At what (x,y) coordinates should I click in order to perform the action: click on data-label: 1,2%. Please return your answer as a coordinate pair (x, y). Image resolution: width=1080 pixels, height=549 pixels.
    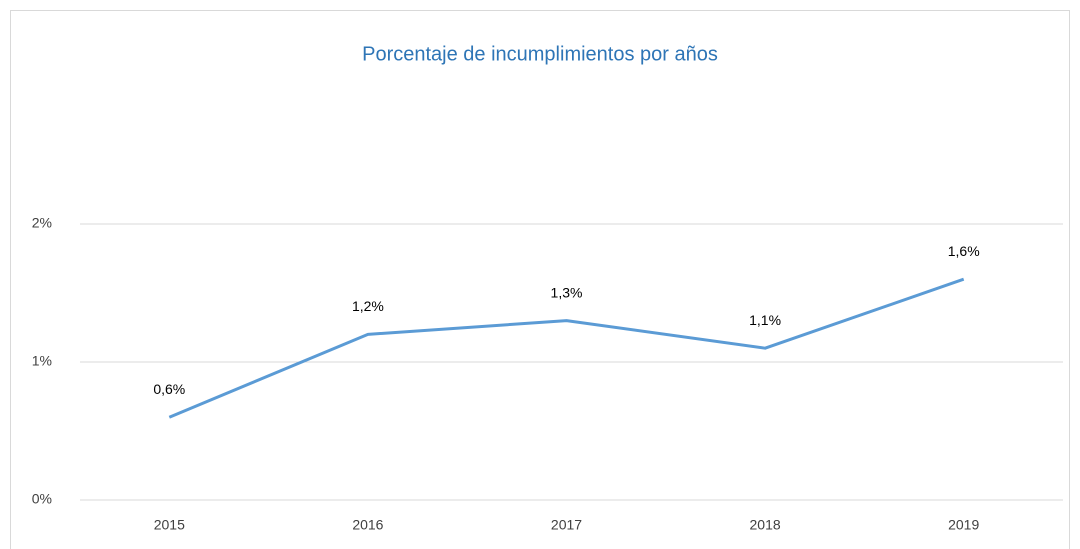
    Looking at the image, I should click on (368, 306).